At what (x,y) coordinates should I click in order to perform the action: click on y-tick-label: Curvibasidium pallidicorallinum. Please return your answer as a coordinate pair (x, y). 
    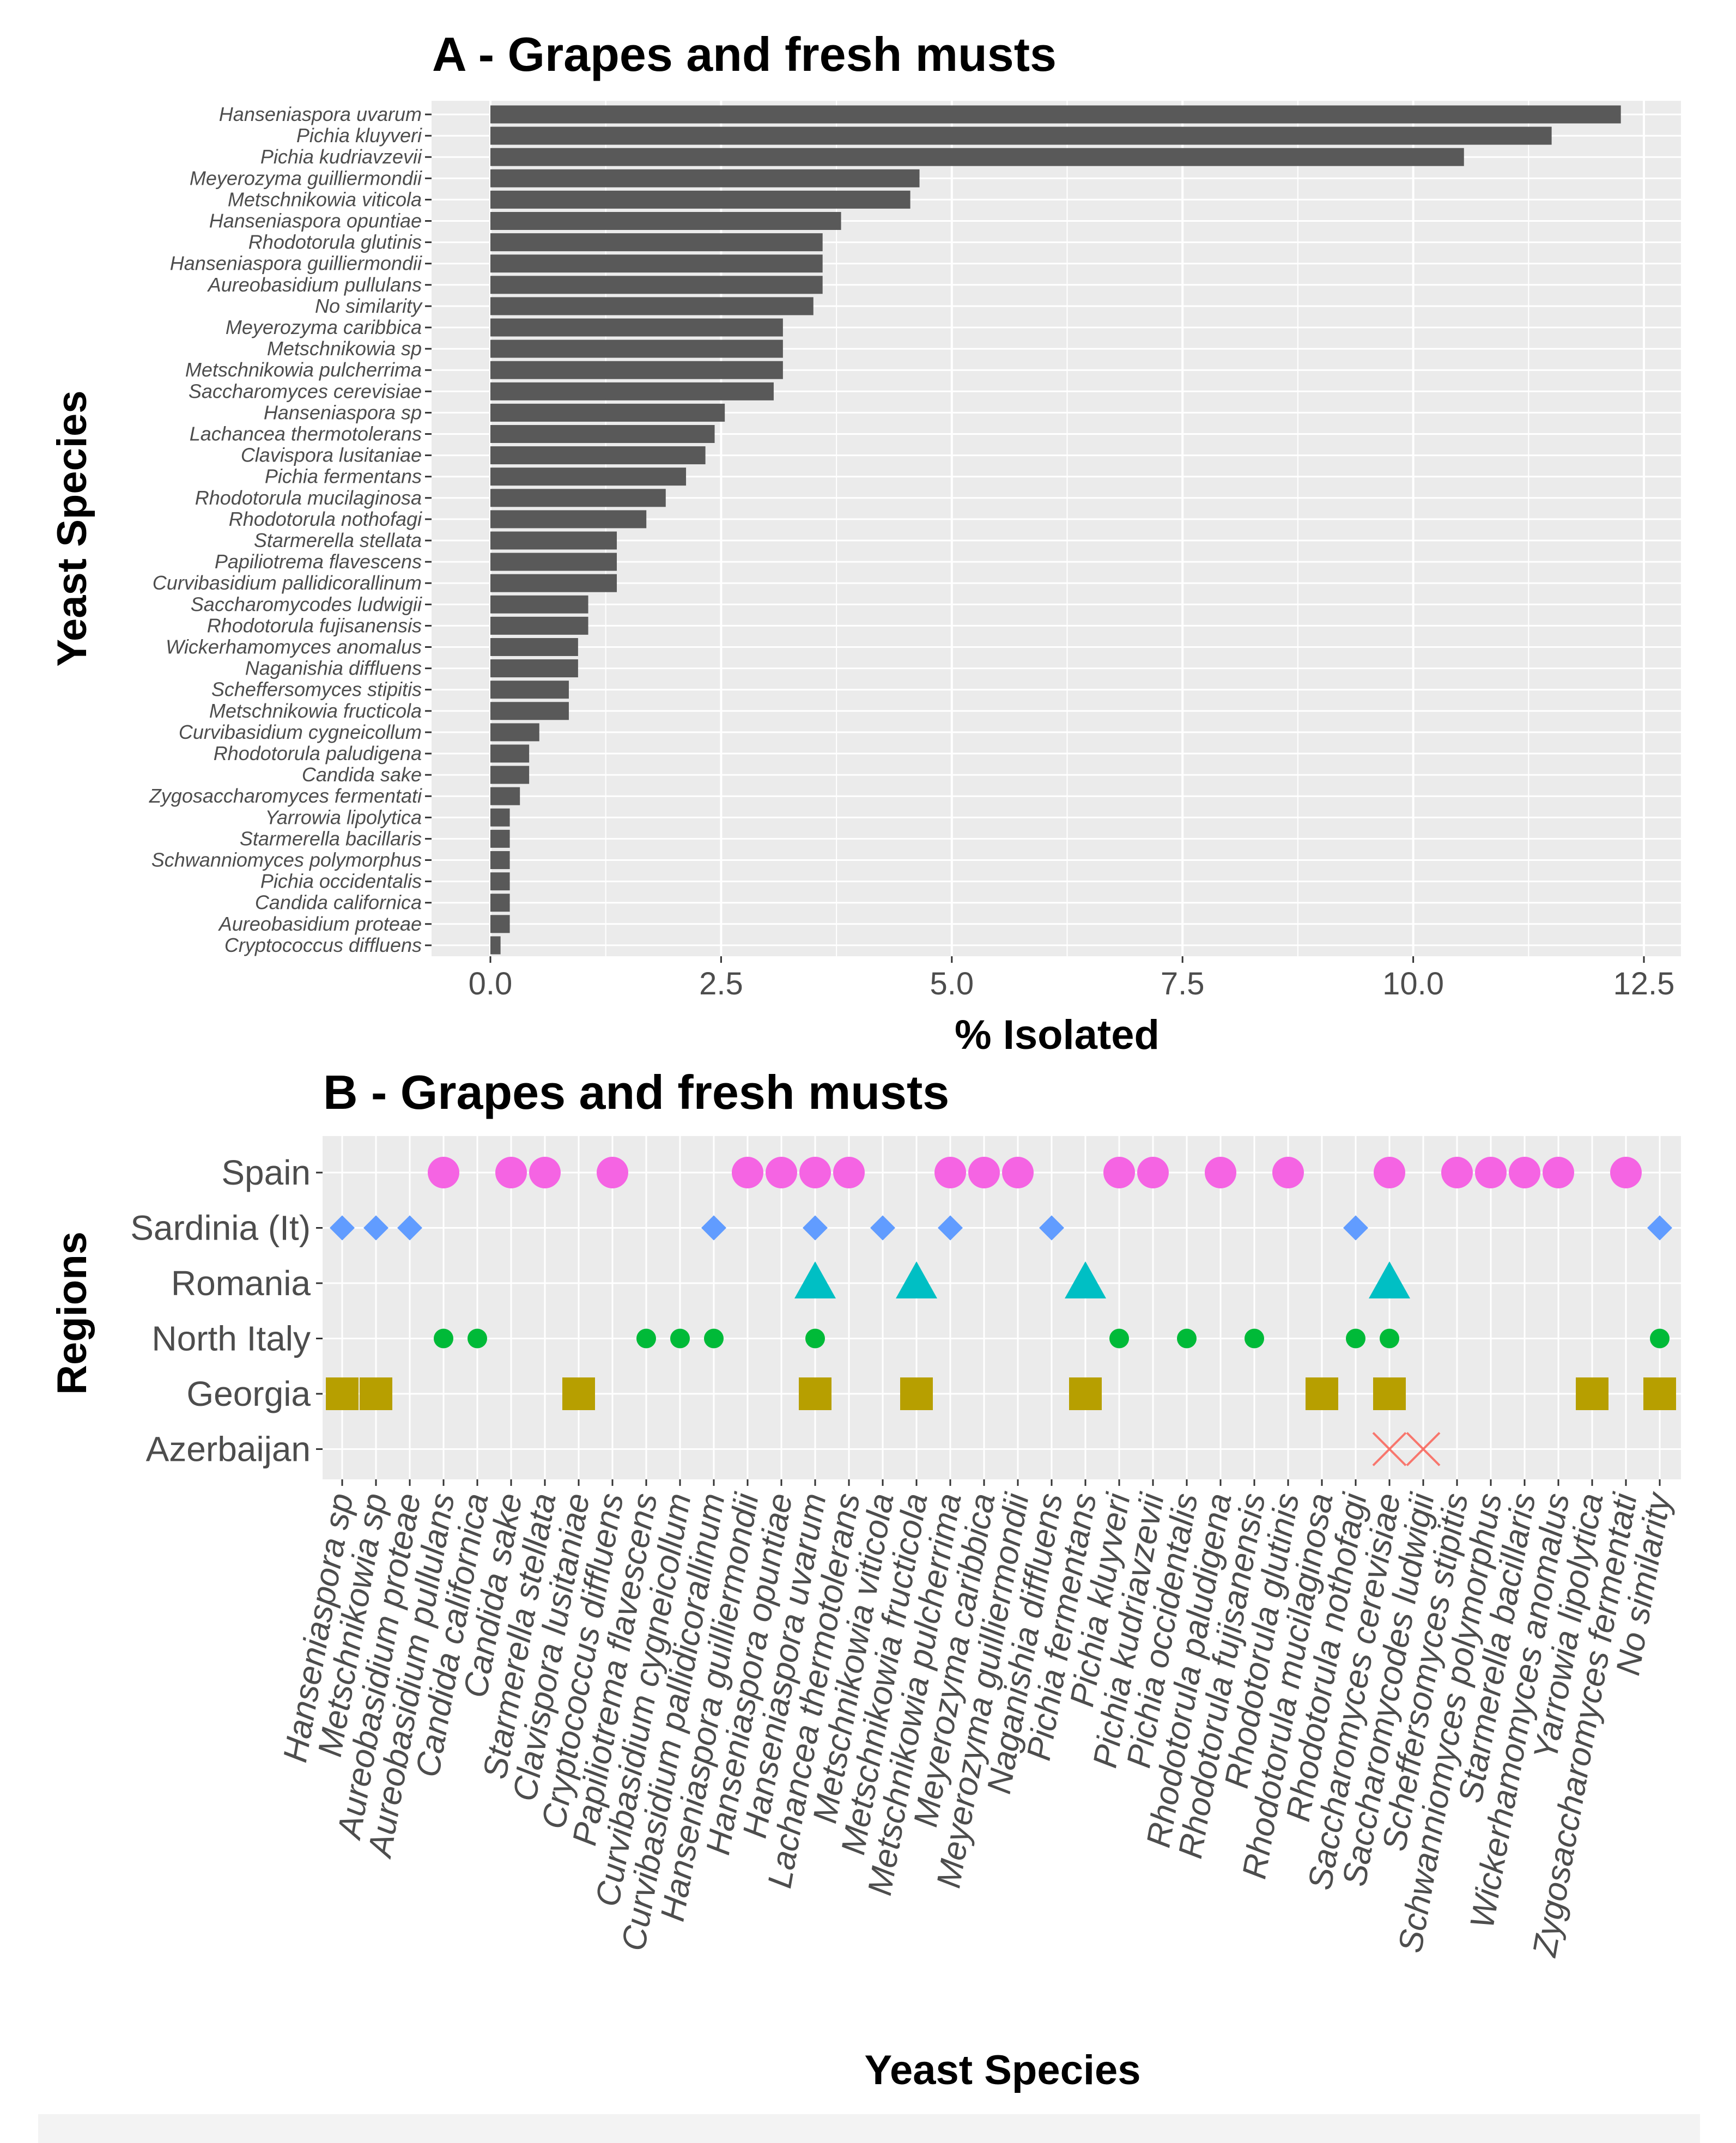
    Looking at the image, I should click on (287, 583).